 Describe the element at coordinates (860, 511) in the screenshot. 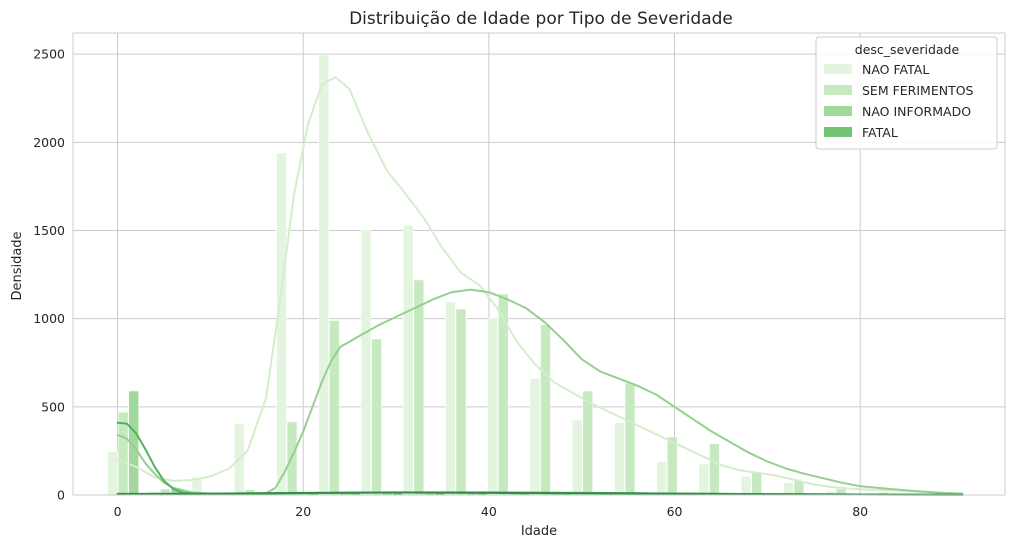

I see `x-tick-label: 80` at that location.